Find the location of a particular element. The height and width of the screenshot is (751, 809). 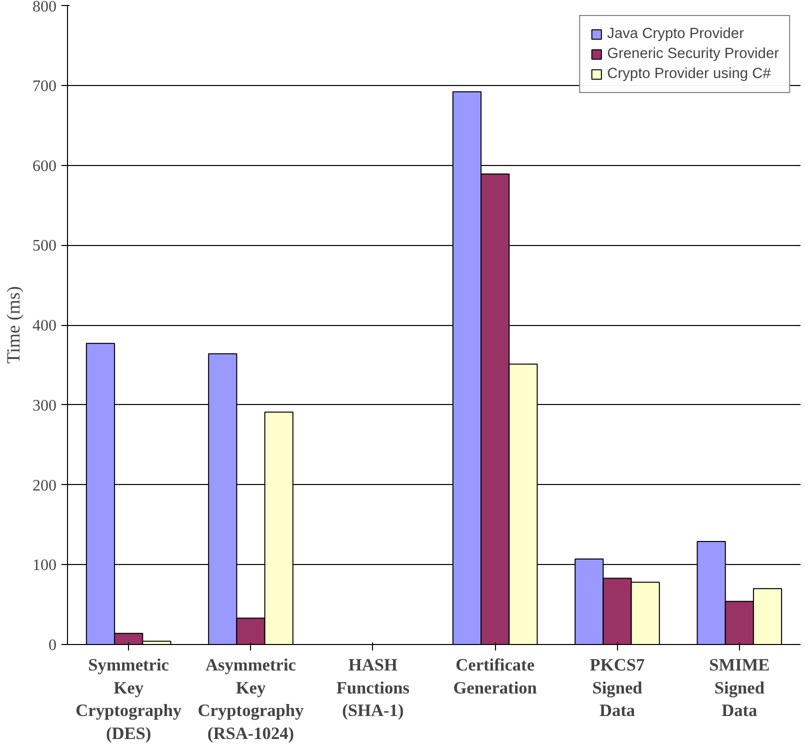

x-tick-label: SMIME Signed Data is located at coordinates (739, 688).